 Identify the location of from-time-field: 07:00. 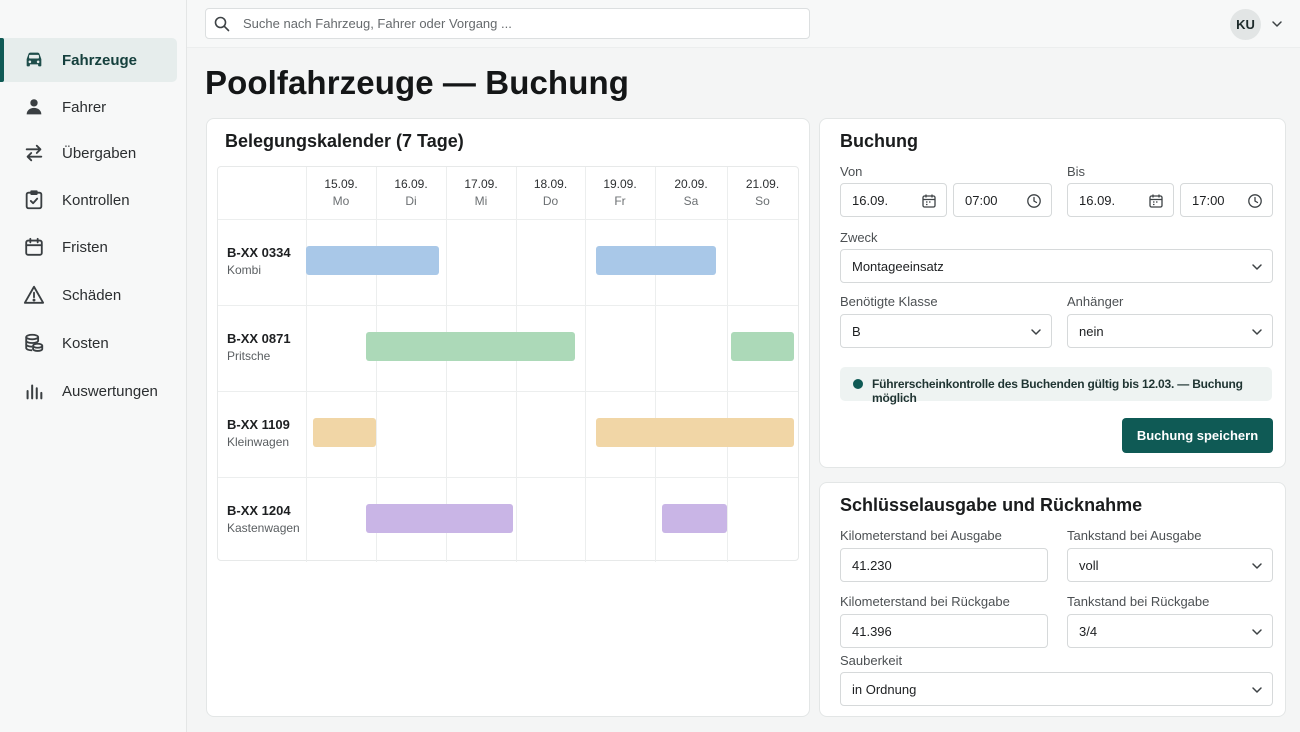
(1002, 200).